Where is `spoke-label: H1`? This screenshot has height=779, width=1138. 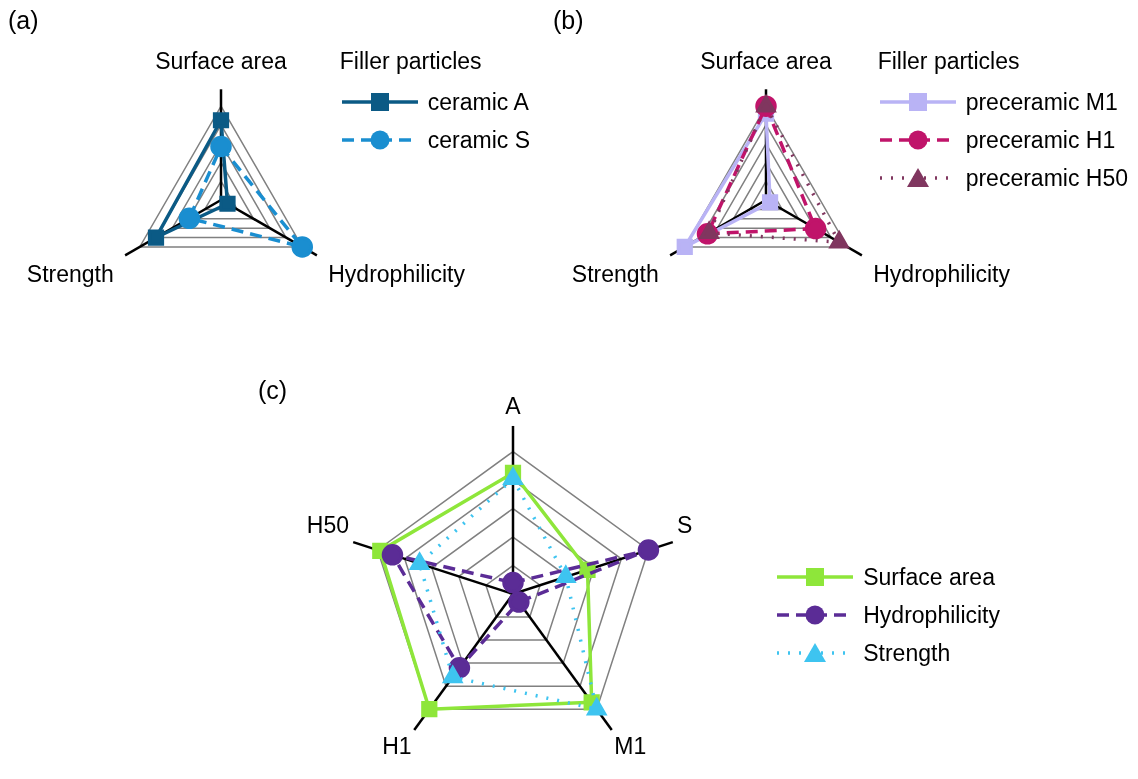 spoke-label: H1 is located at coordinates (397, 745).